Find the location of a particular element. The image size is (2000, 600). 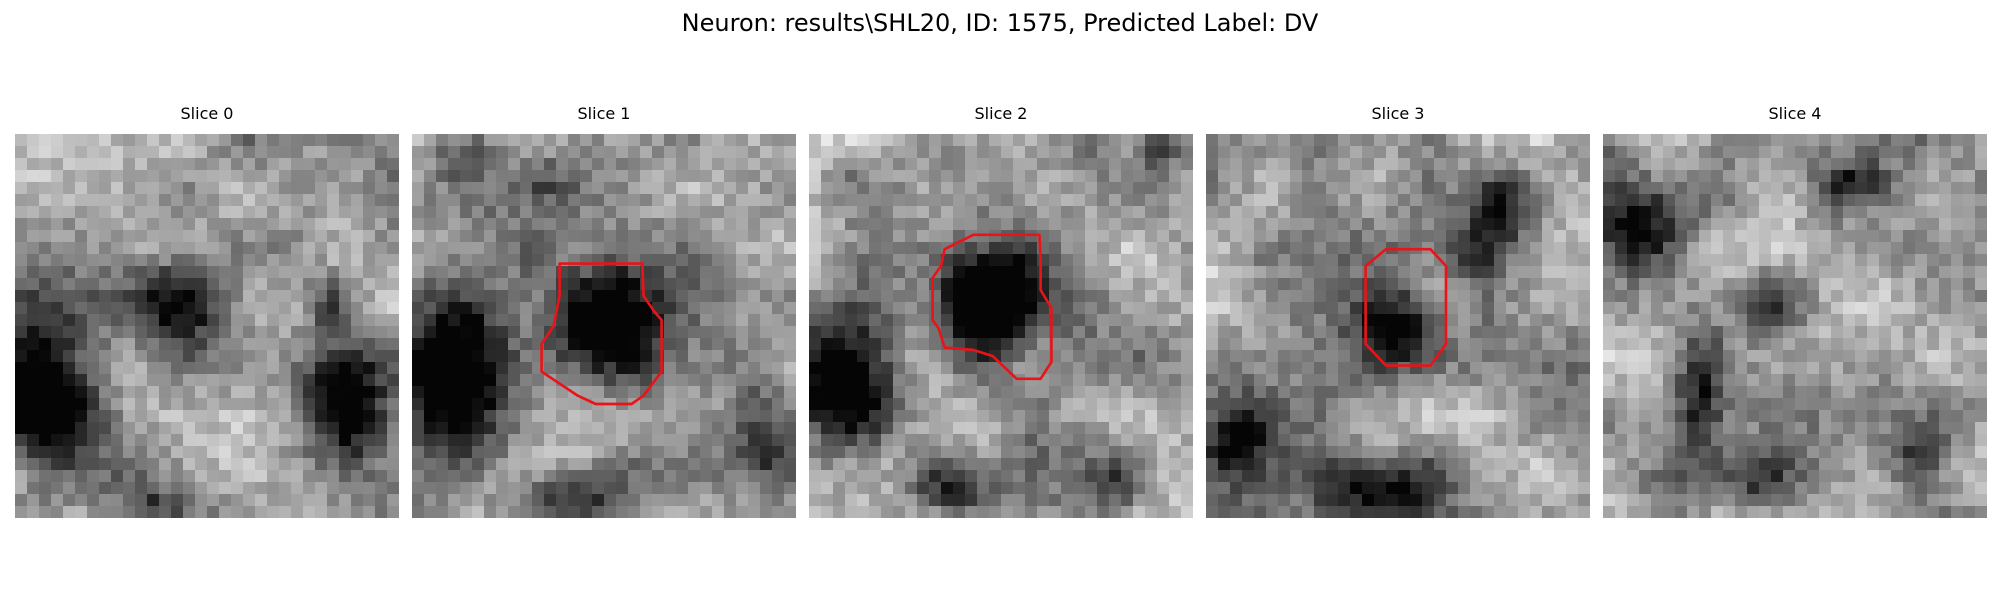

slice-panel-0: Slice 0 is located at coordinates (207, 311).